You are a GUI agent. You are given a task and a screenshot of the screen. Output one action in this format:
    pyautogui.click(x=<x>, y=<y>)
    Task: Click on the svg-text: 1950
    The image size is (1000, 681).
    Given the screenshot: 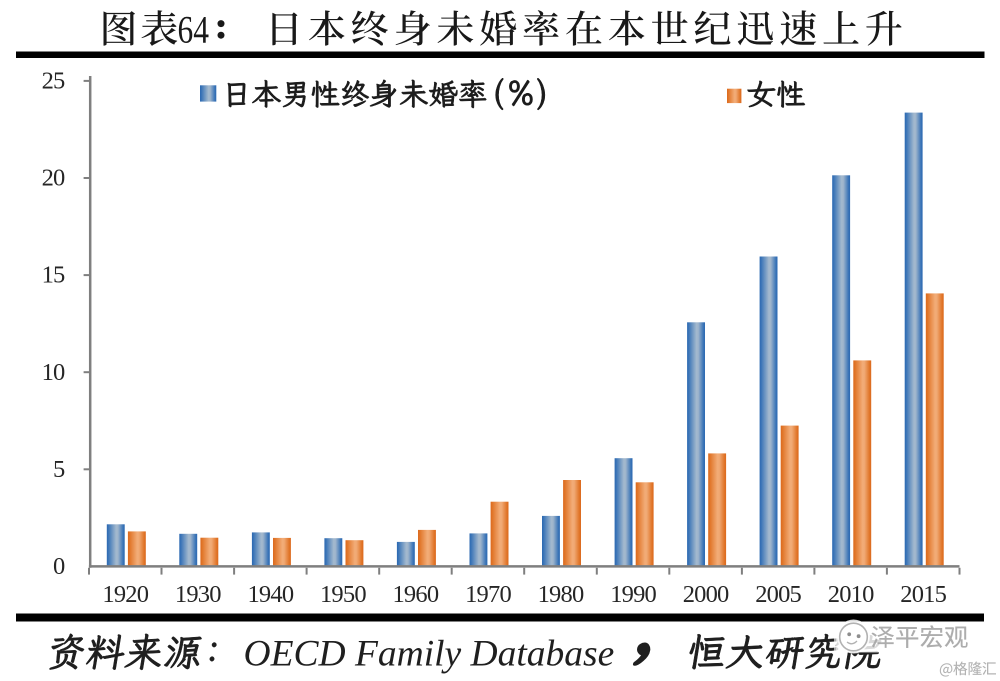 What is the action you would take?
    pyautogui.click(x=343, y=594)
    